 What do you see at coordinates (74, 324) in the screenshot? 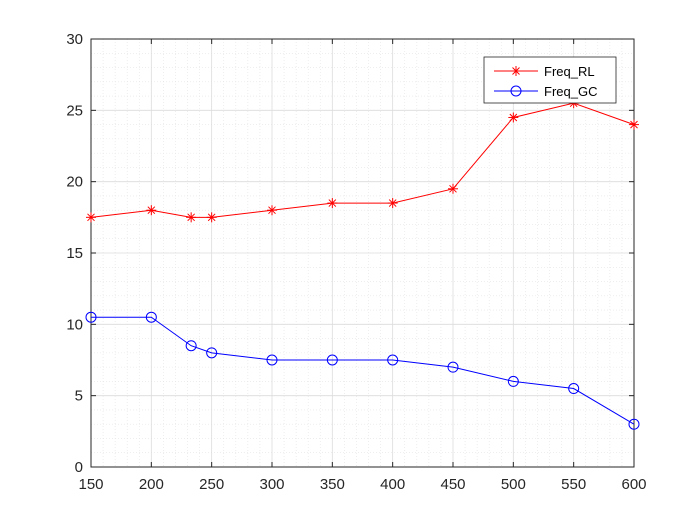
I see `y-tick-label: 10` at bounding box center [74, 324].